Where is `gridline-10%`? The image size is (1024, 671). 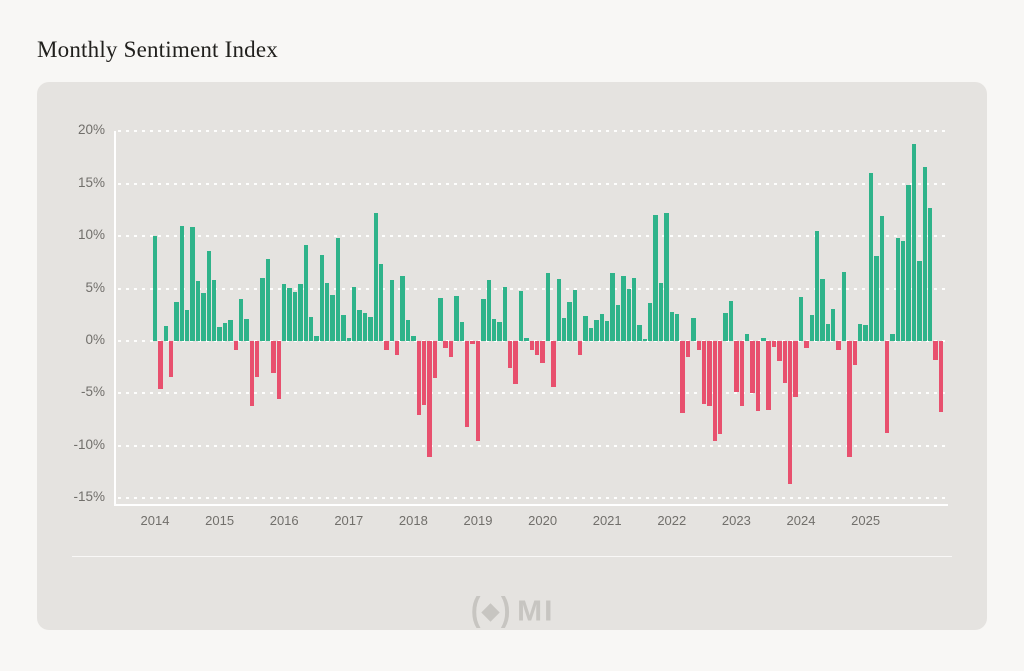
gridline-10% is located at coordinates (532, 236).